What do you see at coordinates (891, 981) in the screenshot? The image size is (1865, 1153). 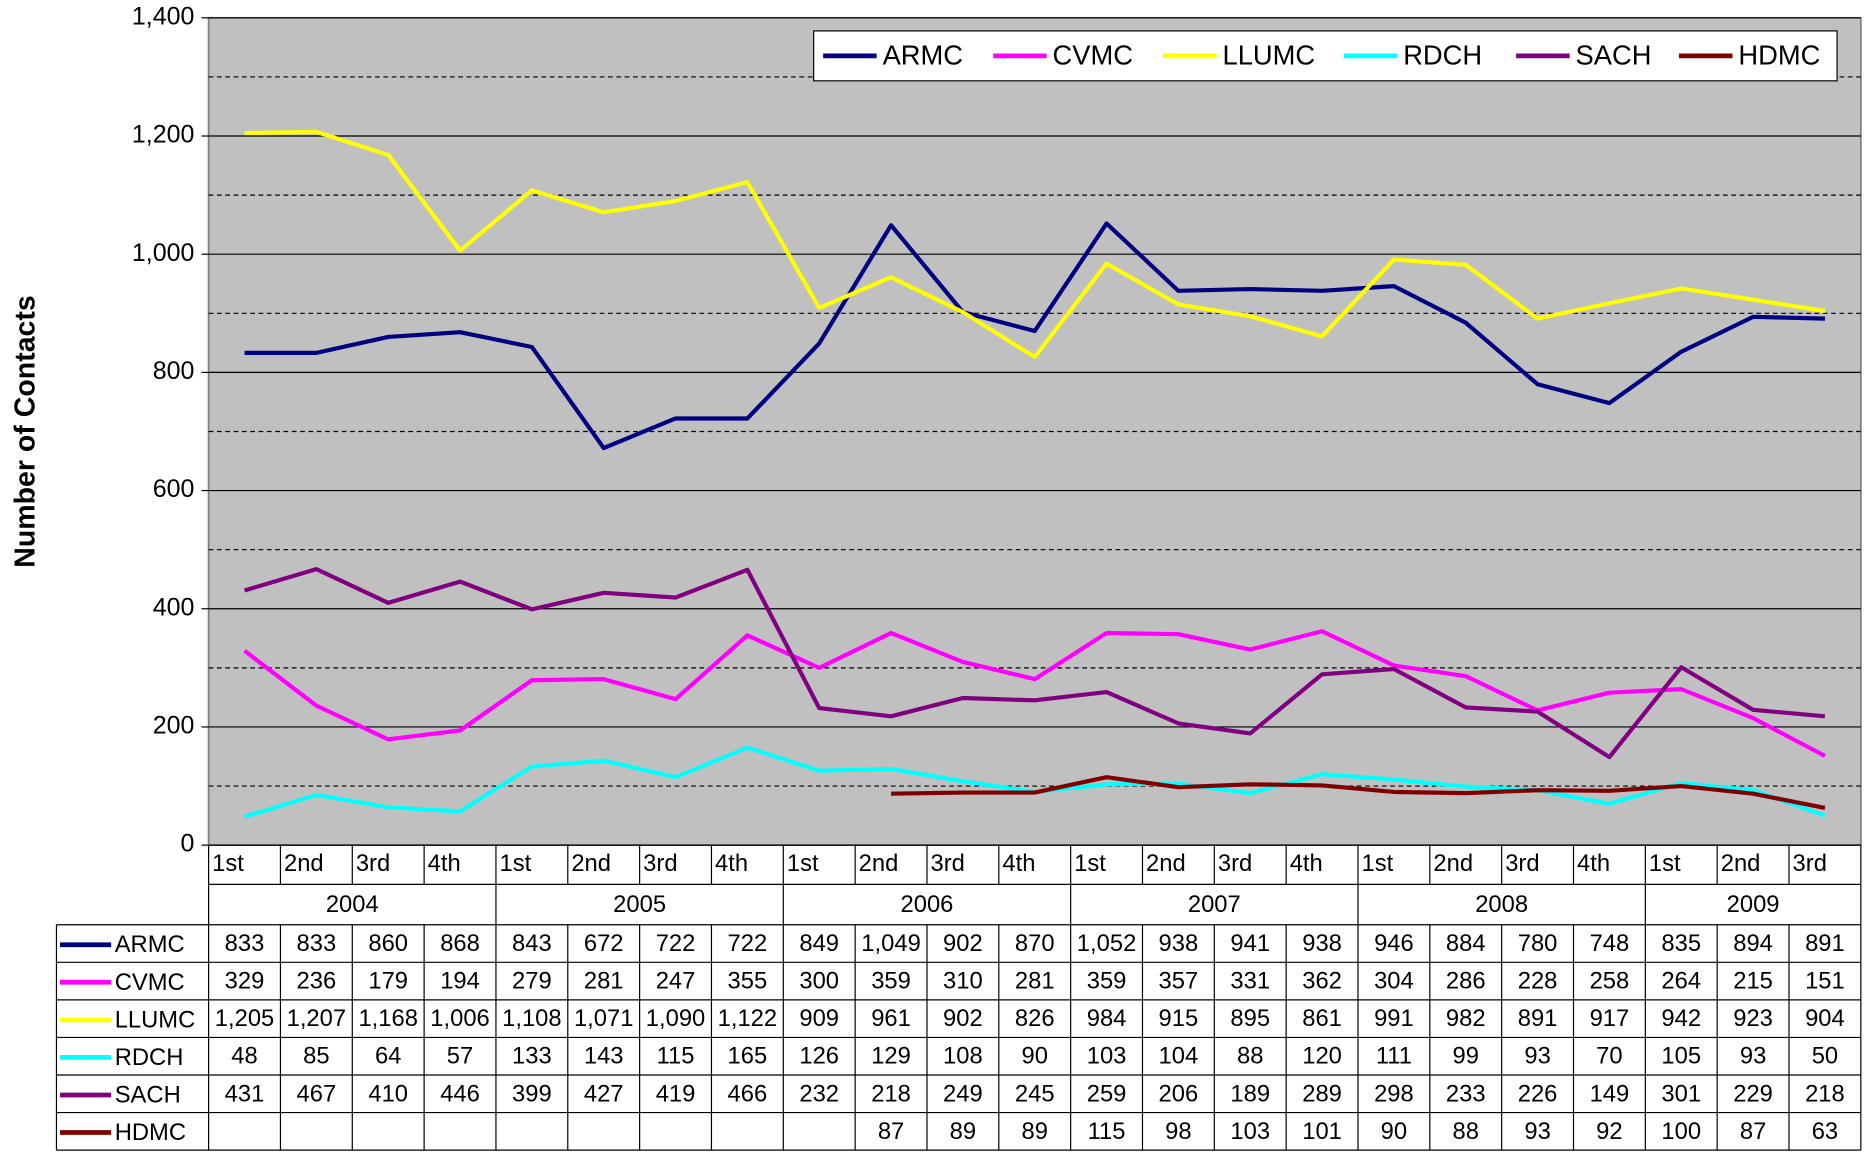 I see `table-value: 359` at bounding box center [891, 981].